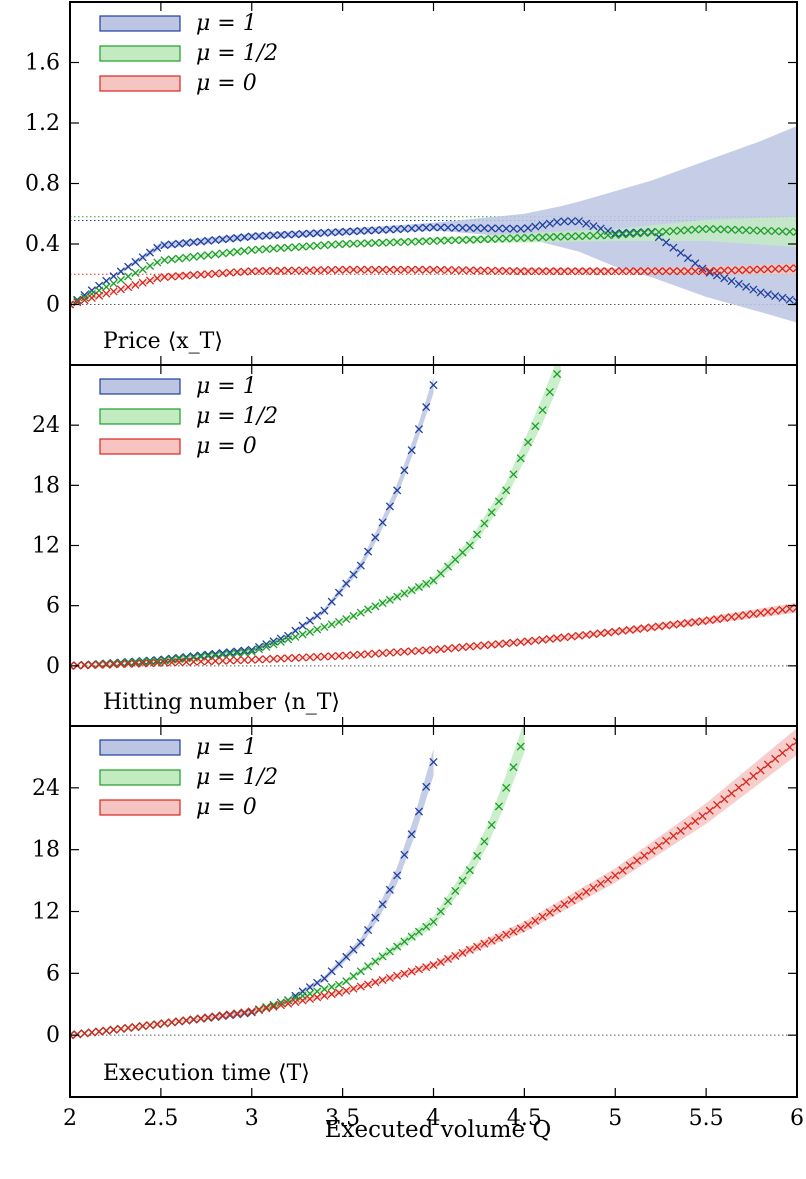 Image resolution: width=806 pixels, height=1179 pixels. What do you see at coordinates (42, 184) in the screenshot?
I see `y-tick-label: 0.8` at bounding box center [42, 184].